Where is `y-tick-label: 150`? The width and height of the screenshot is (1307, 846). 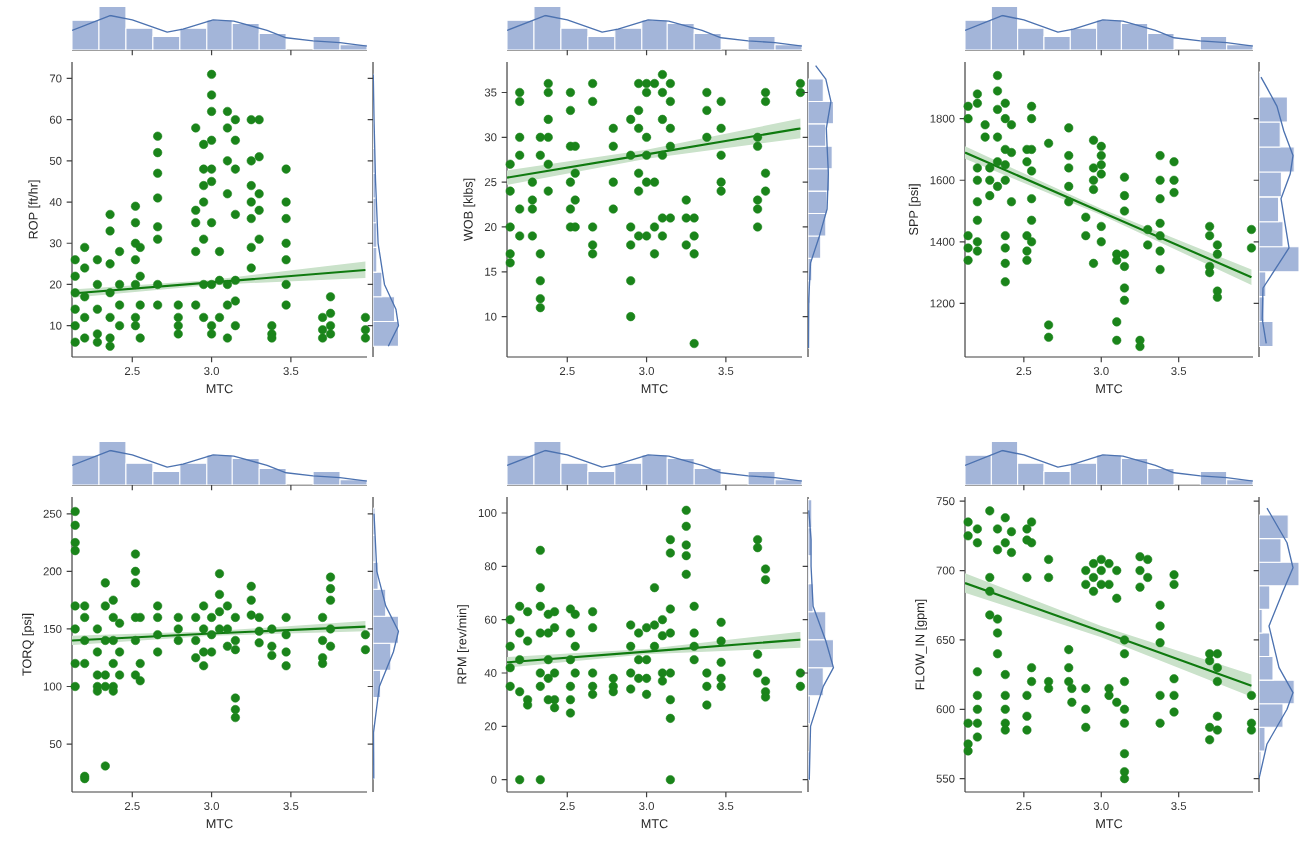 y-tick-label: 150 is located at coordinates (52, 628).